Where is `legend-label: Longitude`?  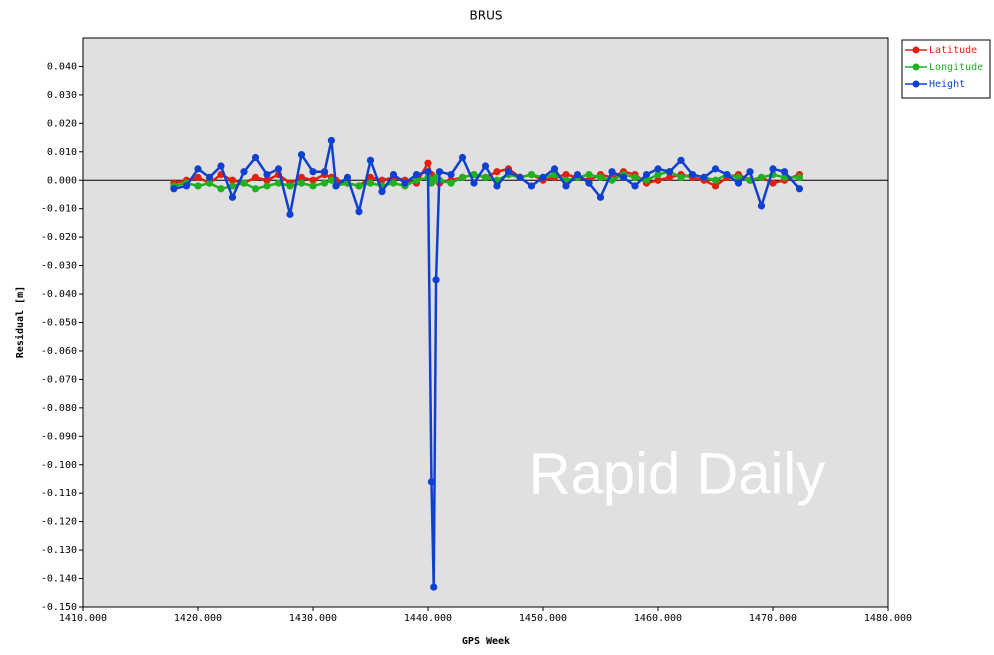
legend-label: Longitude is located at coordinates (956, 67).